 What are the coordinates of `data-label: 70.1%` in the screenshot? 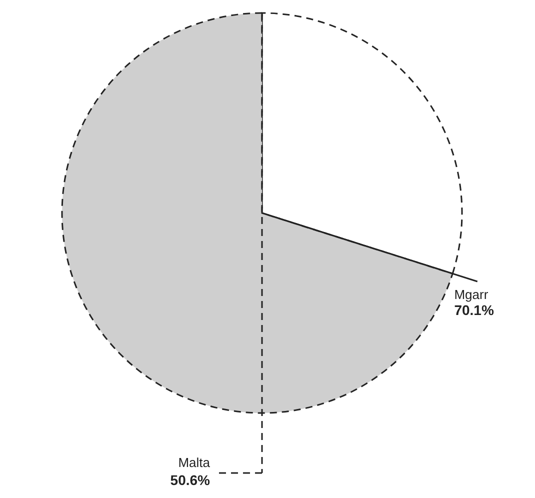 It's located at (474, 310).